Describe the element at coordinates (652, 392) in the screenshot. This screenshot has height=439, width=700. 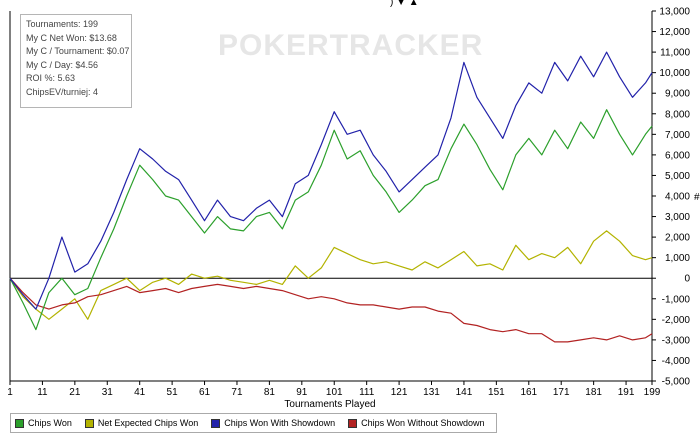
I see `x-tick-label: 199` at that location.